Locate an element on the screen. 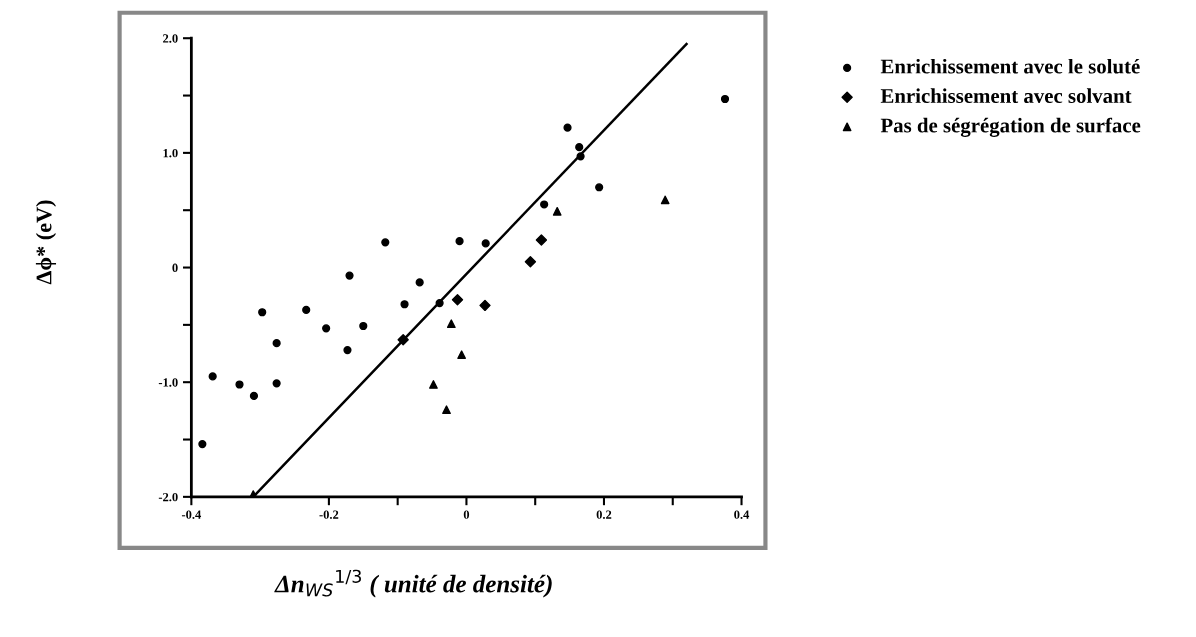 Image resolution: width=1196 pixels, height=637 pixels. y-axis-title: Δϕ* (eV) is located at coordinates (46, 242).